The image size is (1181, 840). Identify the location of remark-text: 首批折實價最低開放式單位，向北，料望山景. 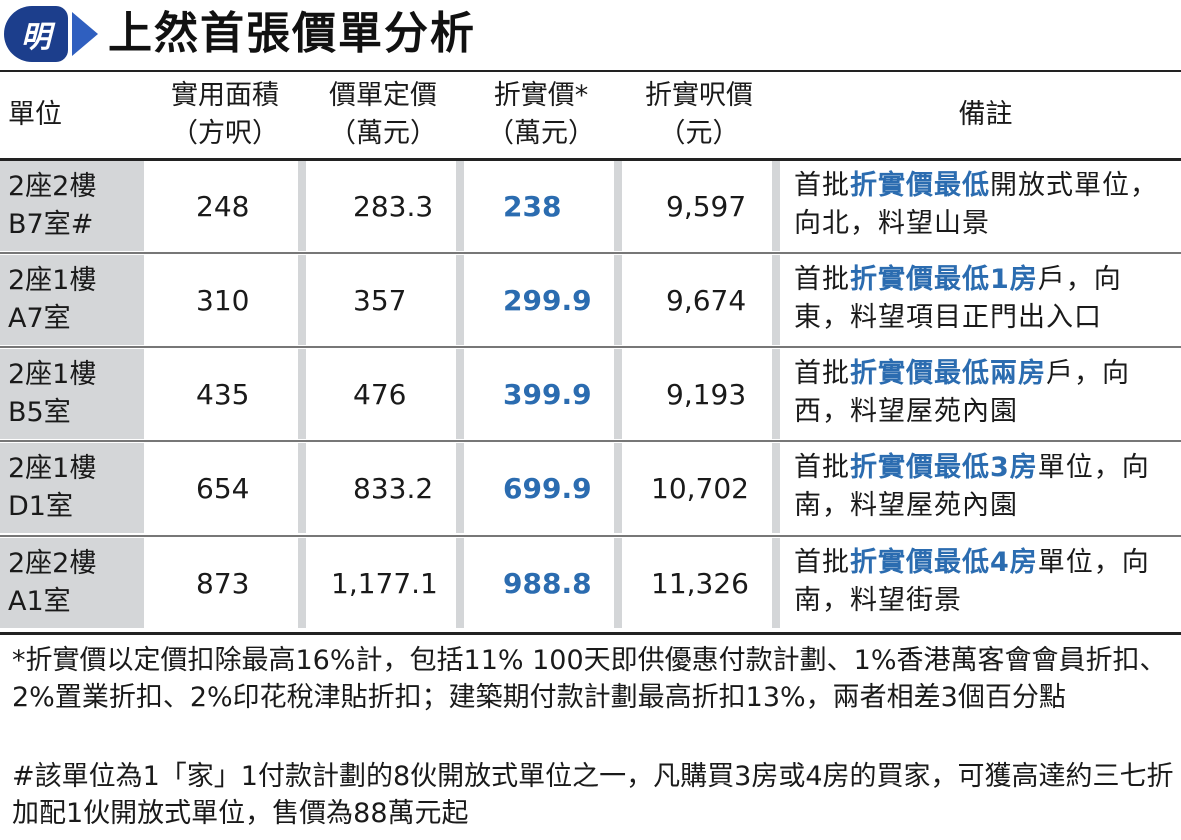
(984, 205).